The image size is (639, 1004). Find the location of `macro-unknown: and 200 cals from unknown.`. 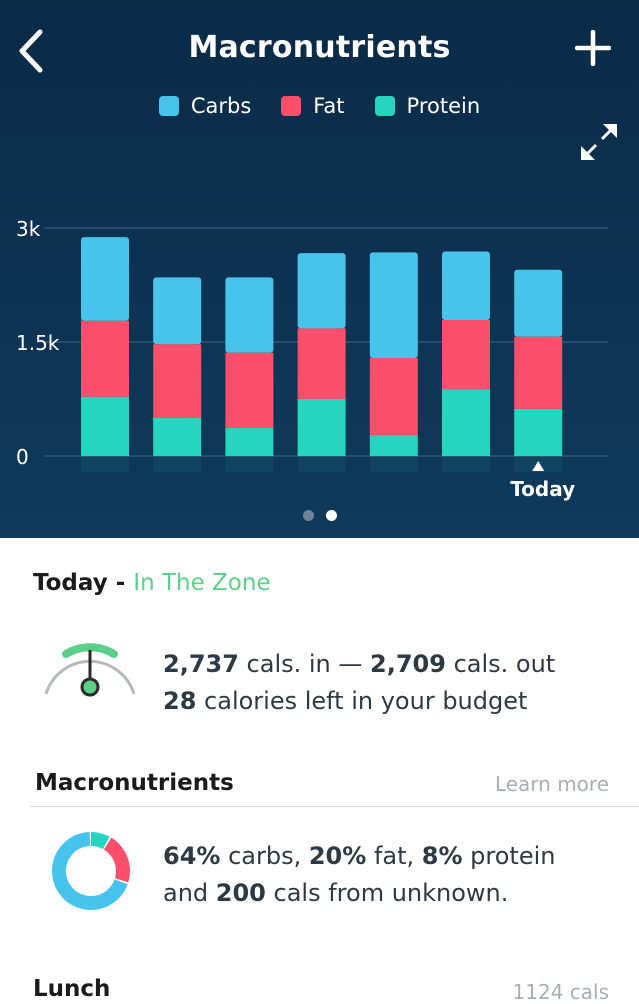

macro-unknown: and 200 cals from unknown. is located at coordinates (359, 893).